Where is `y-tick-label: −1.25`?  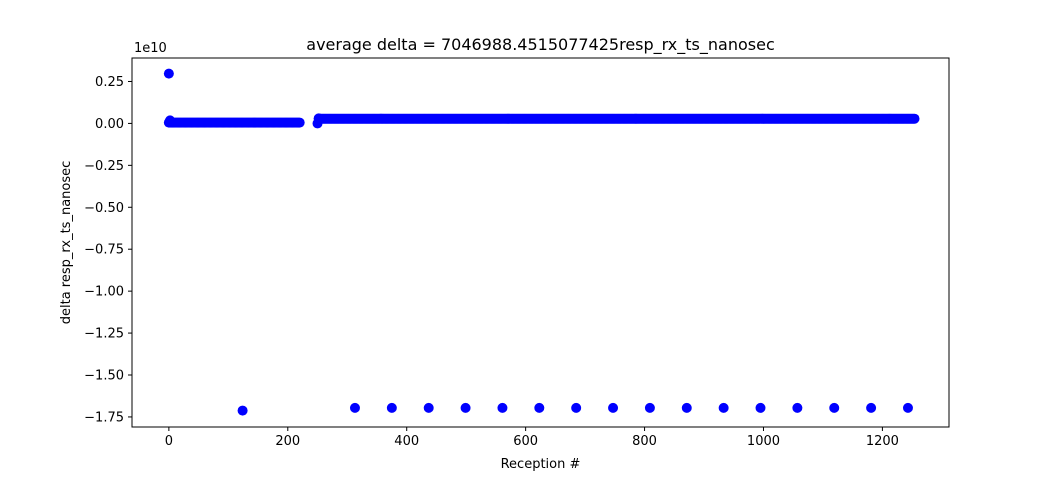
y-tick-label: −1.25 is located at coordinates (104, 334).